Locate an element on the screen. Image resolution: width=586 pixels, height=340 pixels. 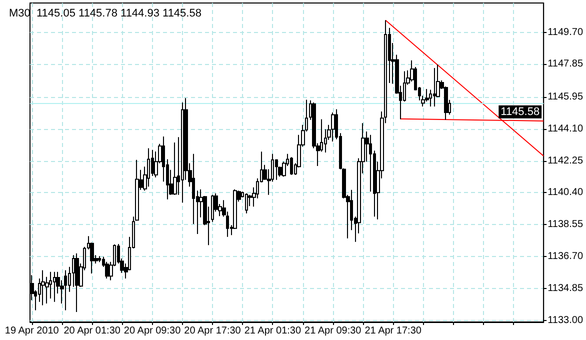
y-tick-label: 1136.70 is located at coordinates (566, 256).